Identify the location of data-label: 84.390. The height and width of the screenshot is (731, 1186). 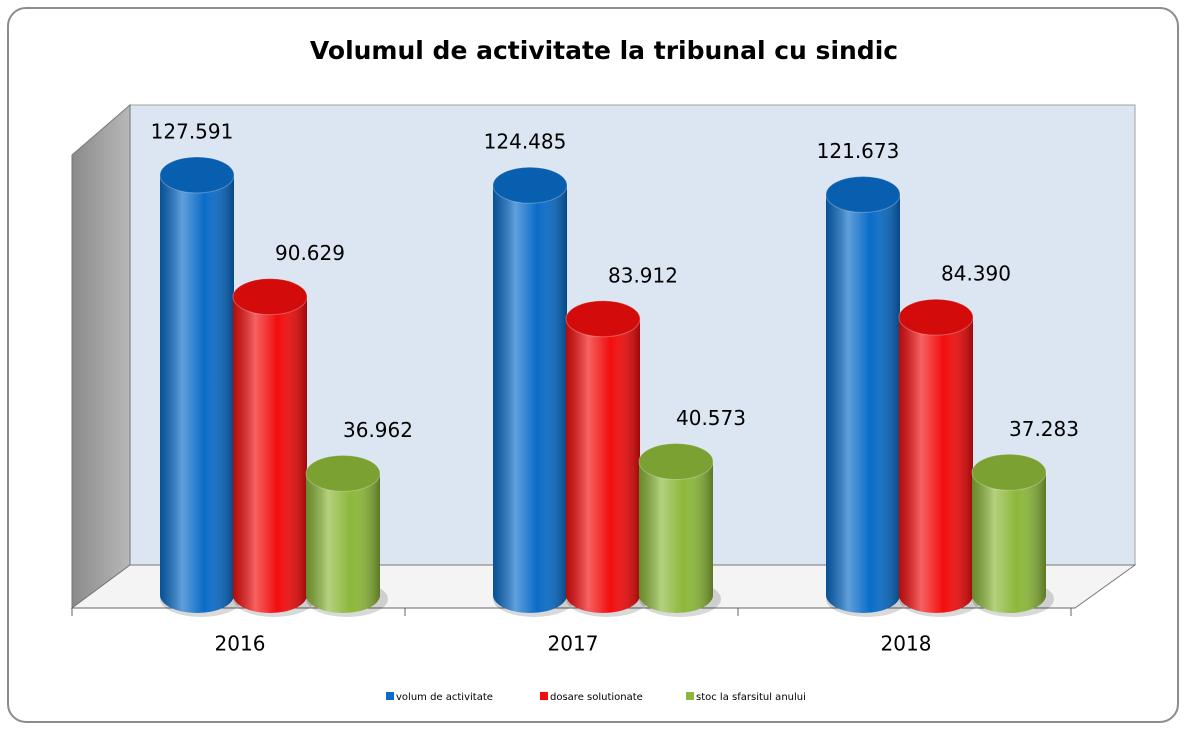
(976, 274).